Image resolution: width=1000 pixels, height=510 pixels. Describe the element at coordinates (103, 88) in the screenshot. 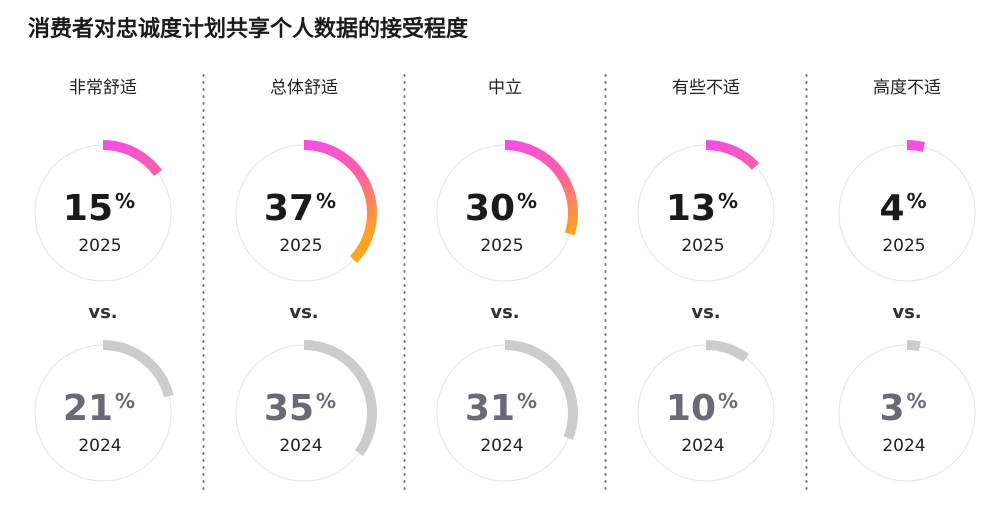

I see `category-label: 非常舒适` at that location.